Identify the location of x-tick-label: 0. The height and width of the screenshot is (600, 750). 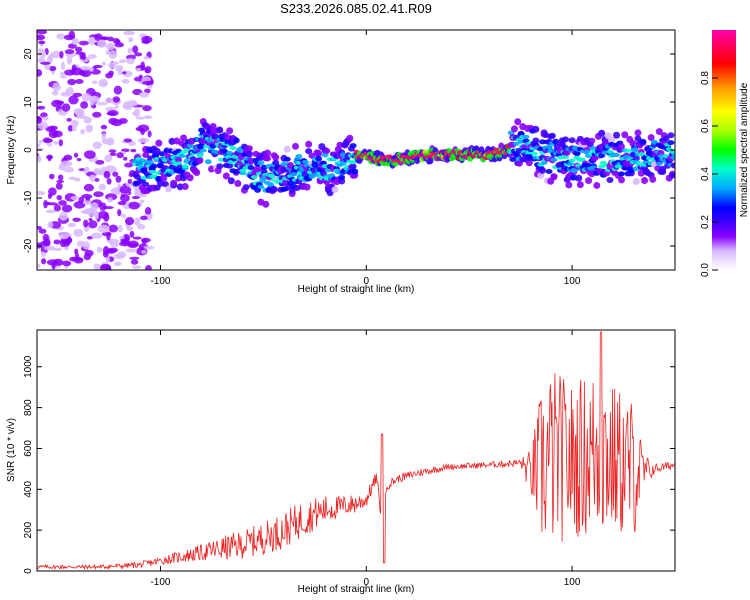
(367, 281).